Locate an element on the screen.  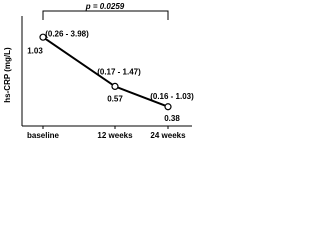
x-tick-label: 12 weeks is located at coordinates (115, 135).